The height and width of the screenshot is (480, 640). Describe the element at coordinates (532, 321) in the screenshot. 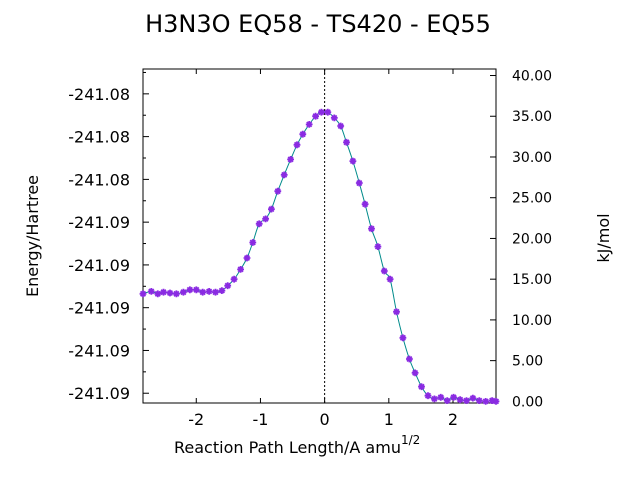

I see `y-right-tick-label: 10.00` at that location.